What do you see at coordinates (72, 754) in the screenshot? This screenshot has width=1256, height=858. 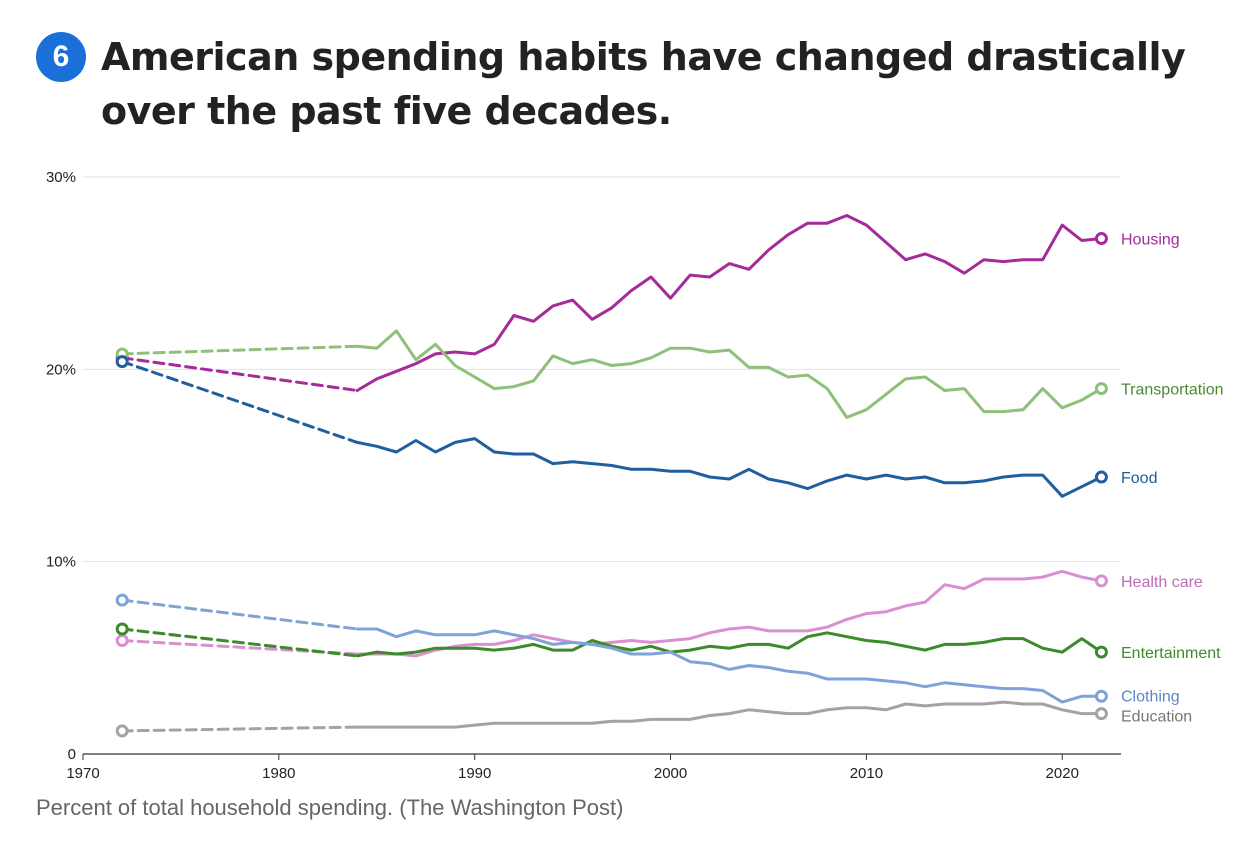 I see `y-tick-label: 0` at bounding box center [72, 754].